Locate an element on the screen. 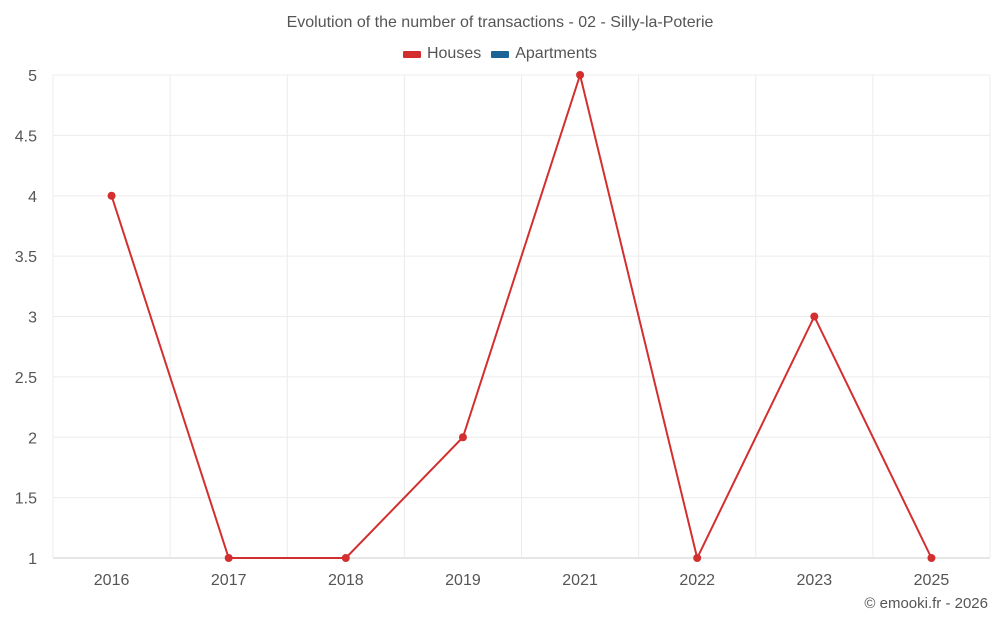  y-tick-label: 4 is located at coordinates (32, 197).